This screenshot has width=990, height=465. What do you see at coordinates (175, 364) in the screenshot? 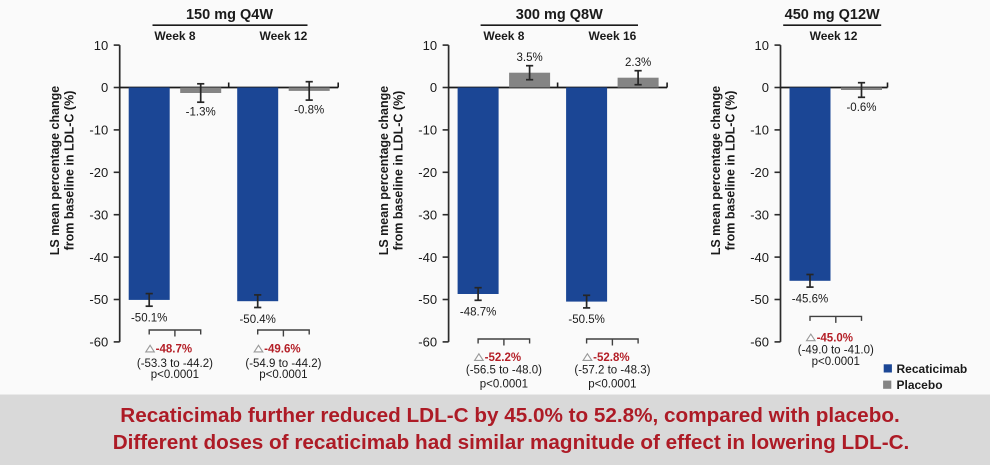
I see `svg-text: (-53.3 to -44.2)` at bounding box center [175, 364].